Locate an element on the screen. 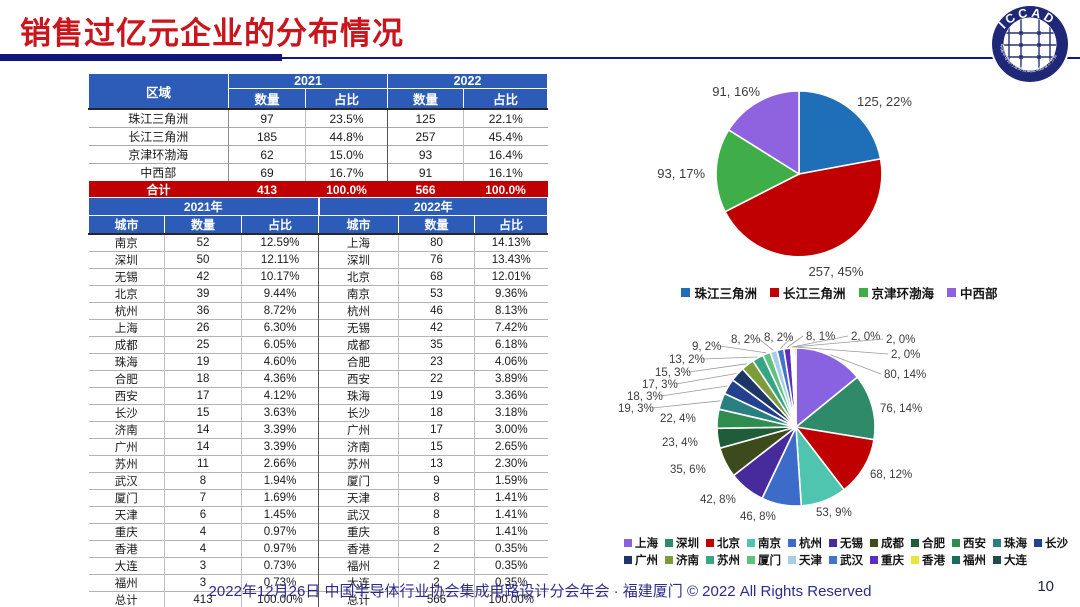  legend-item-中西部: 中西部 is located at coordinates (972, 292).